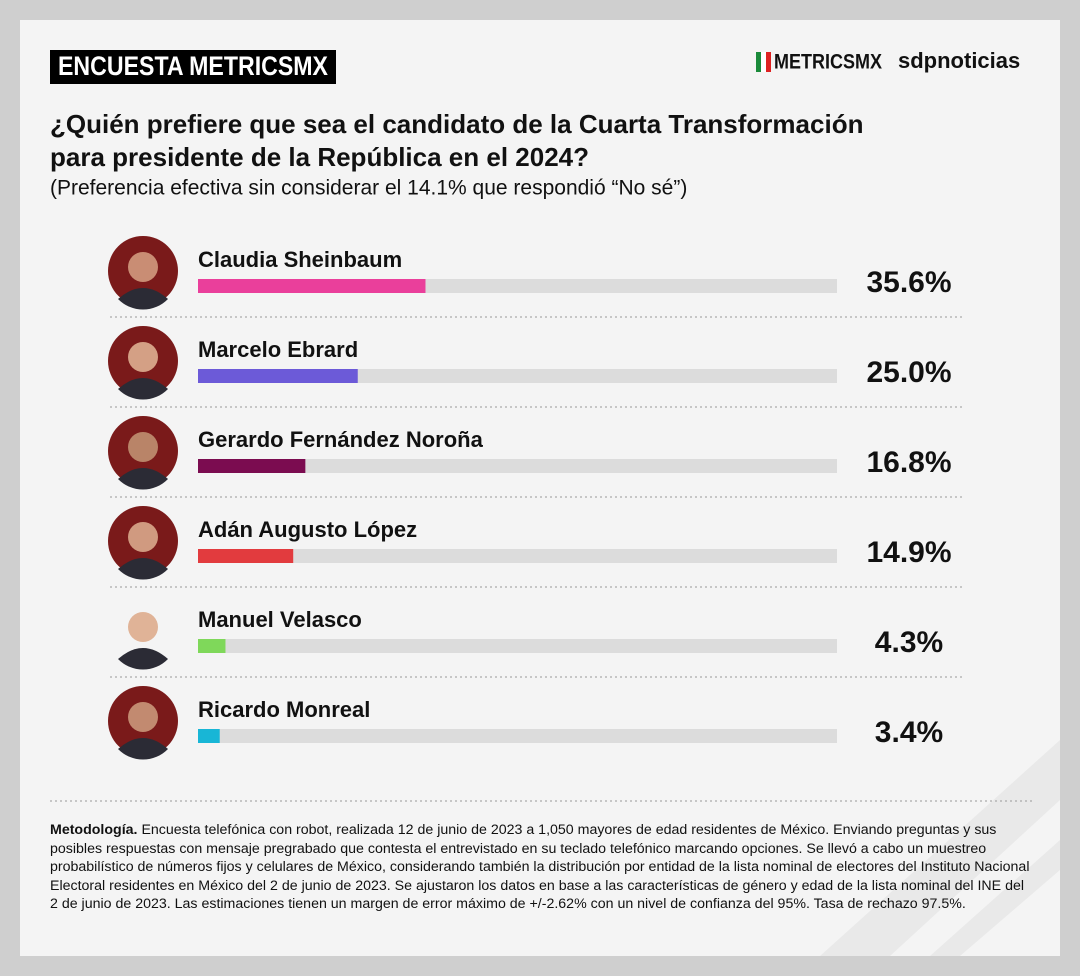 The image size is (1080, 976). Describe the element at coordinates (280, 619) in the screenshot. I see `candidate-name: Manuel Velasco` at that location.